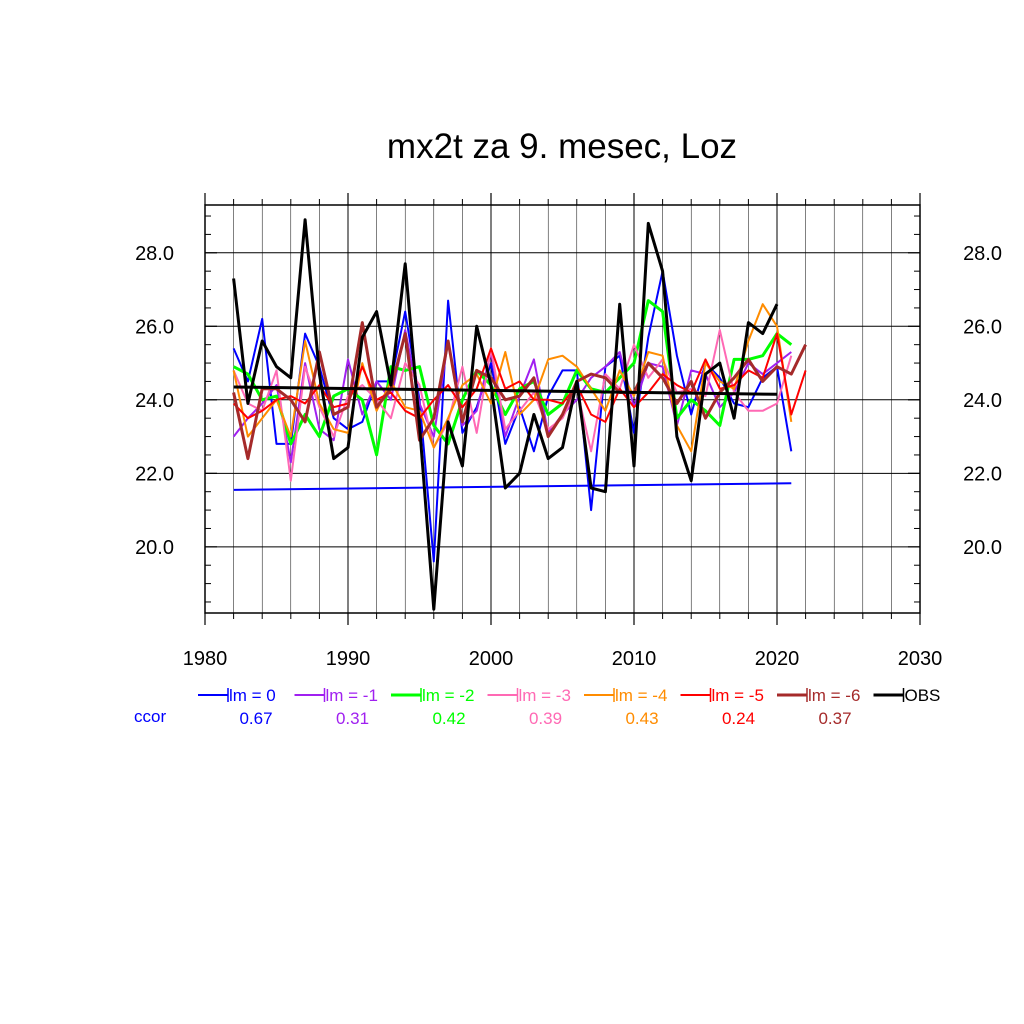  Describe the element at coordinates (982, 474) in the screenshot. I see `y-tick-label-right: 22.0` at that location.